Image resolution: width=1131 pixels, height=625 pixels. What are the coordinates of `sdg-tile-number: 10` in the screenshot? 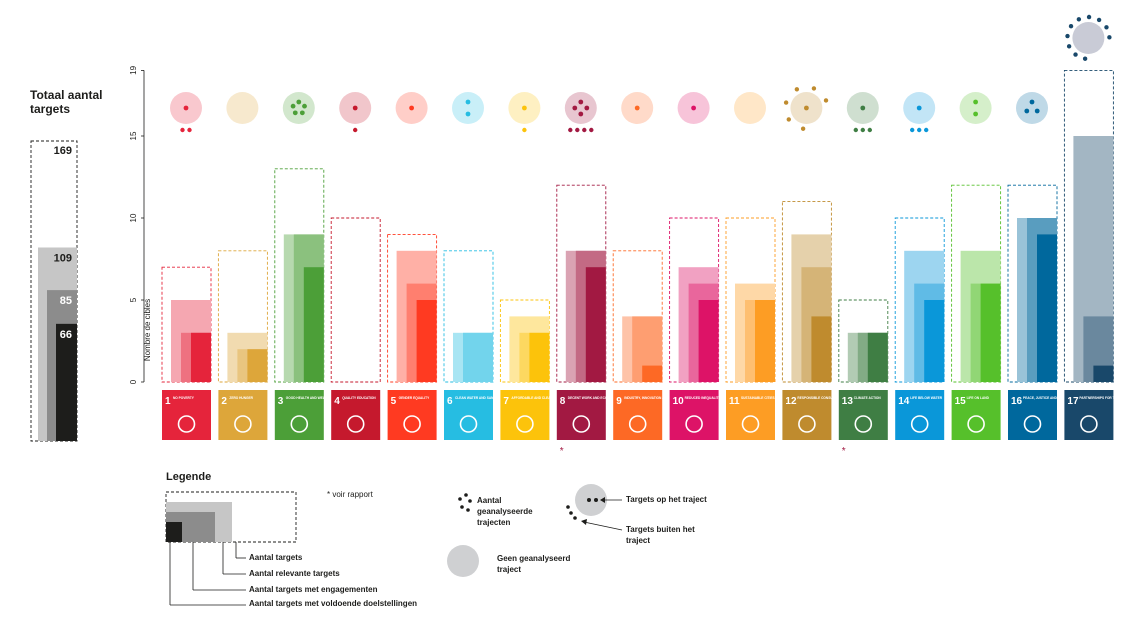 It's located at (679, 401).